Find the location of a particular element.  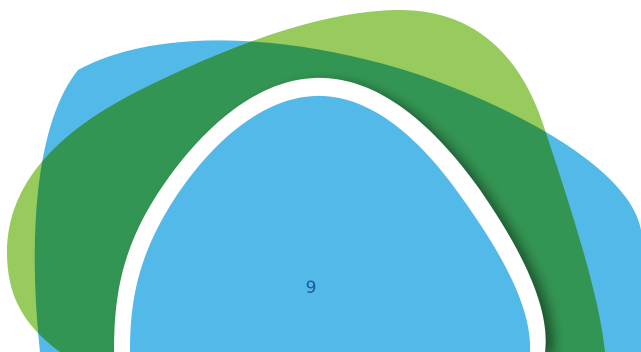

page-number: 9 is located at coordinates (311, 288).